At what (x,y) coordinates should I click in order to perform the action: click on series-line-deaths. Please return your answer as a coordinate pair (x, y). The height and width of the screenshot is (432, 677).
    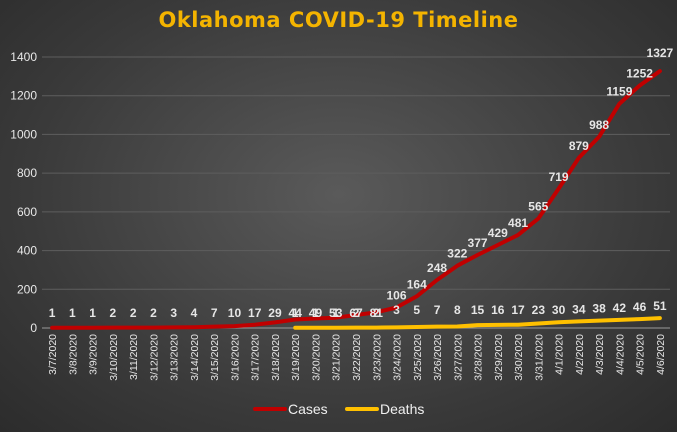
    Looking at the image, I should click on (477, 323).